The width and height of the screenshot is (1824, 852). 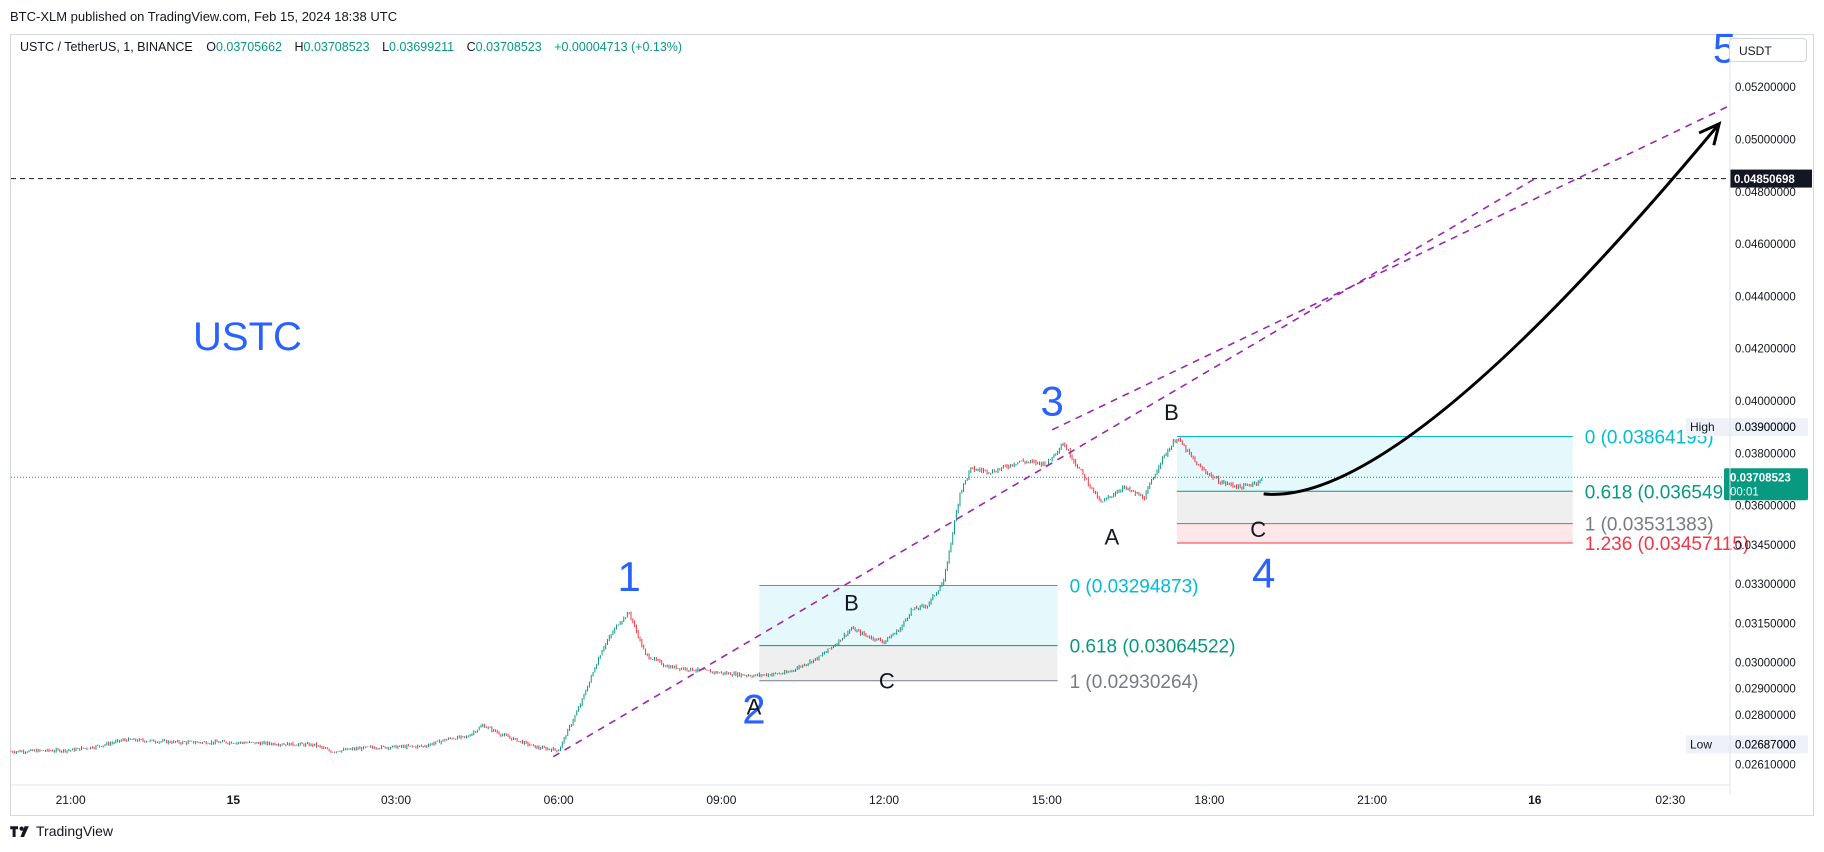 I want to click on wave-label-3: 3, so click(x=1051, y=401).